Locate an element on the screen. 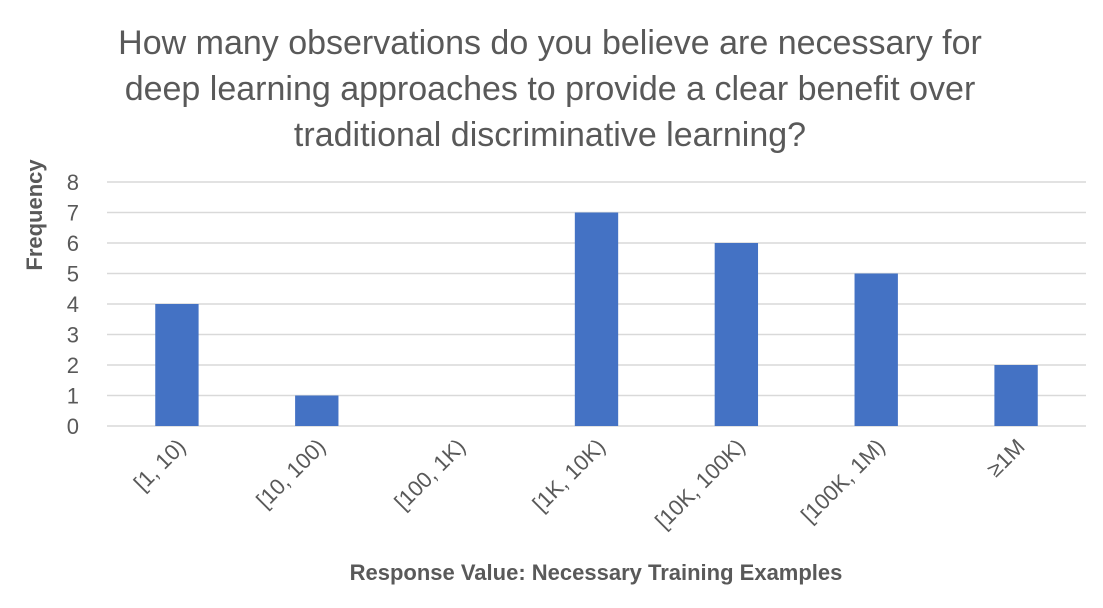 This screenshot has height=608, width=1103. x-tick-label-0: [1, 10) is located at coordinates (160, 465).